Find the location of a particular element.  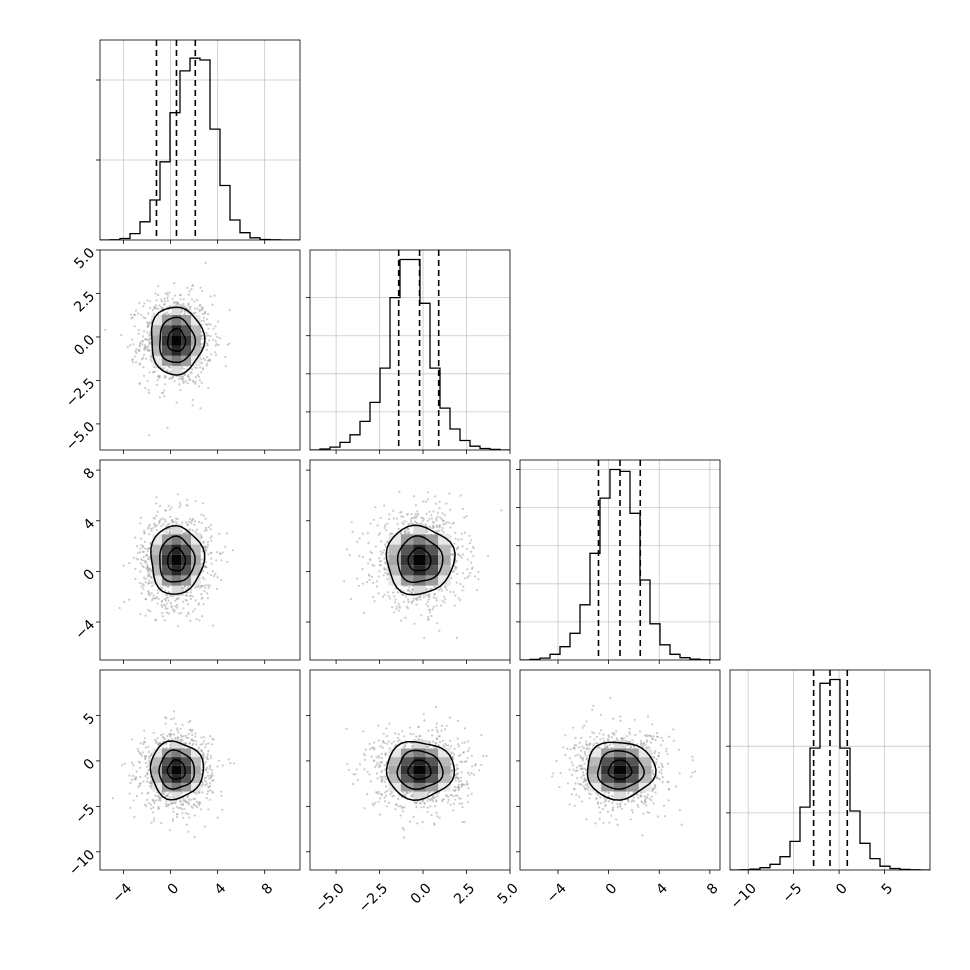

axes-frame is located at coordinates (620, 560).